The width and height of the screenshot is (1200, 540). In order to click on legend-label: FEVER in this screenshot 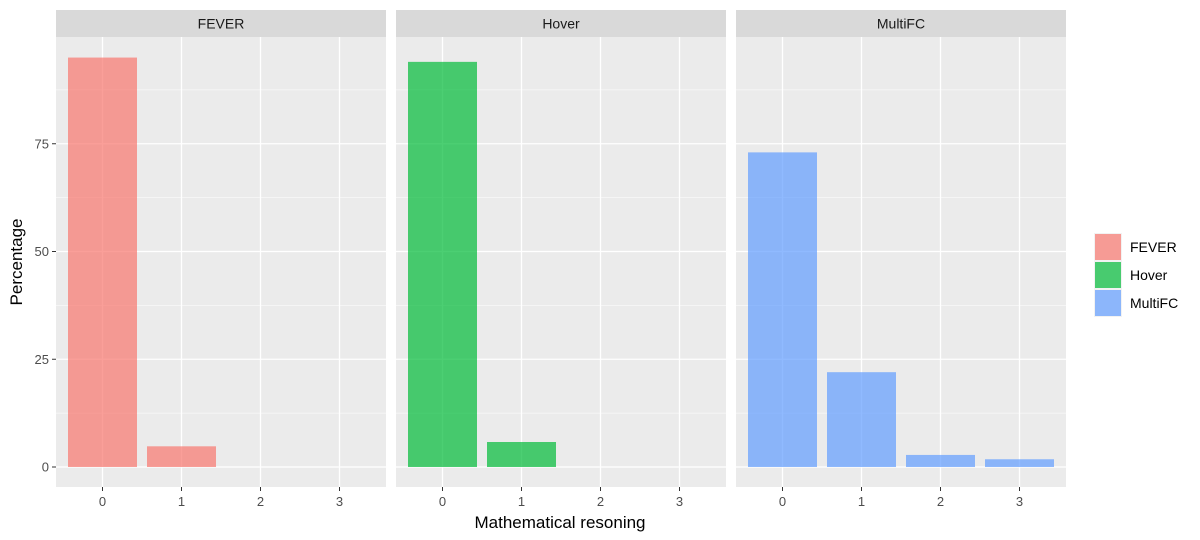, I will do `click(1153, 247)`.